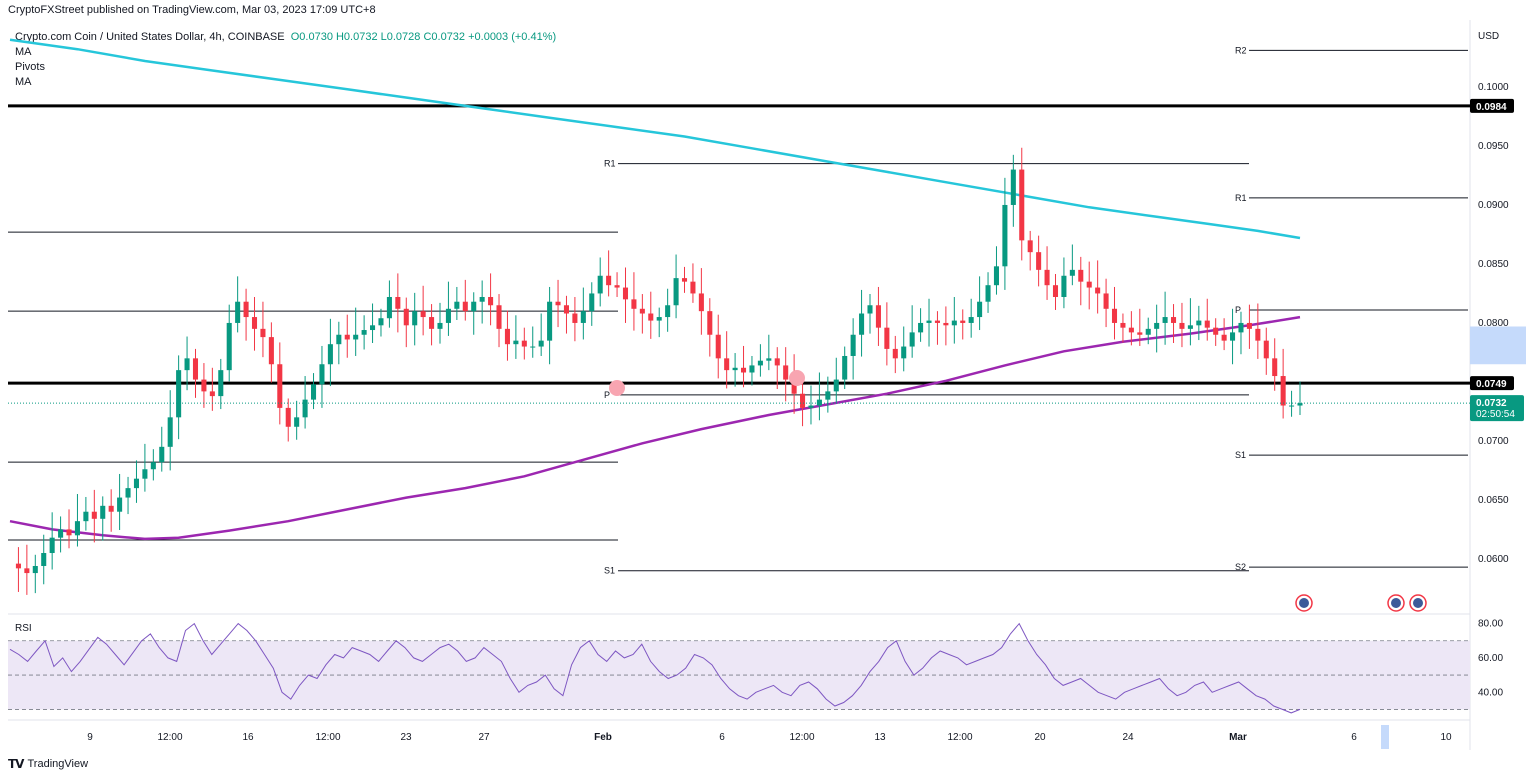 Image resolution: width=1536 pixels, height=780 pixels. Describe the element at coordinates (1241, 50) in the screenshot. I see `pivot-label-Mar-0: R2` at that location.